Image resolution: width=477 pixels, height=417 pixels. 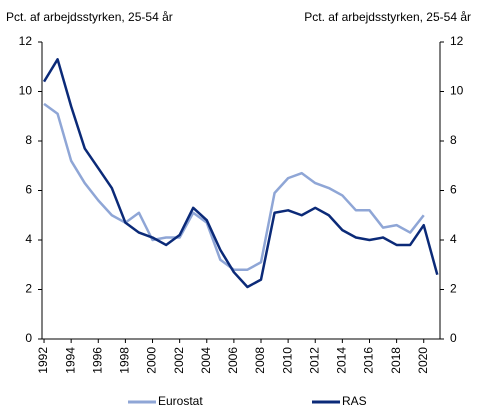 What do you see at coordinates (453, 289) in the screenshot?
I see `y2-tick-label: 2` at bounding box center [453, 289].